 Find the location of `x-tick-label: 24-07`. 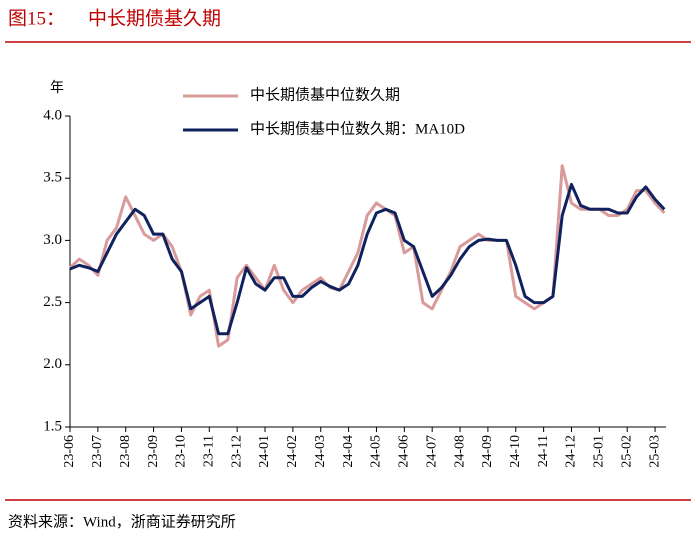

x-tick-label: 24-07 is located at coordinates (431, 451).